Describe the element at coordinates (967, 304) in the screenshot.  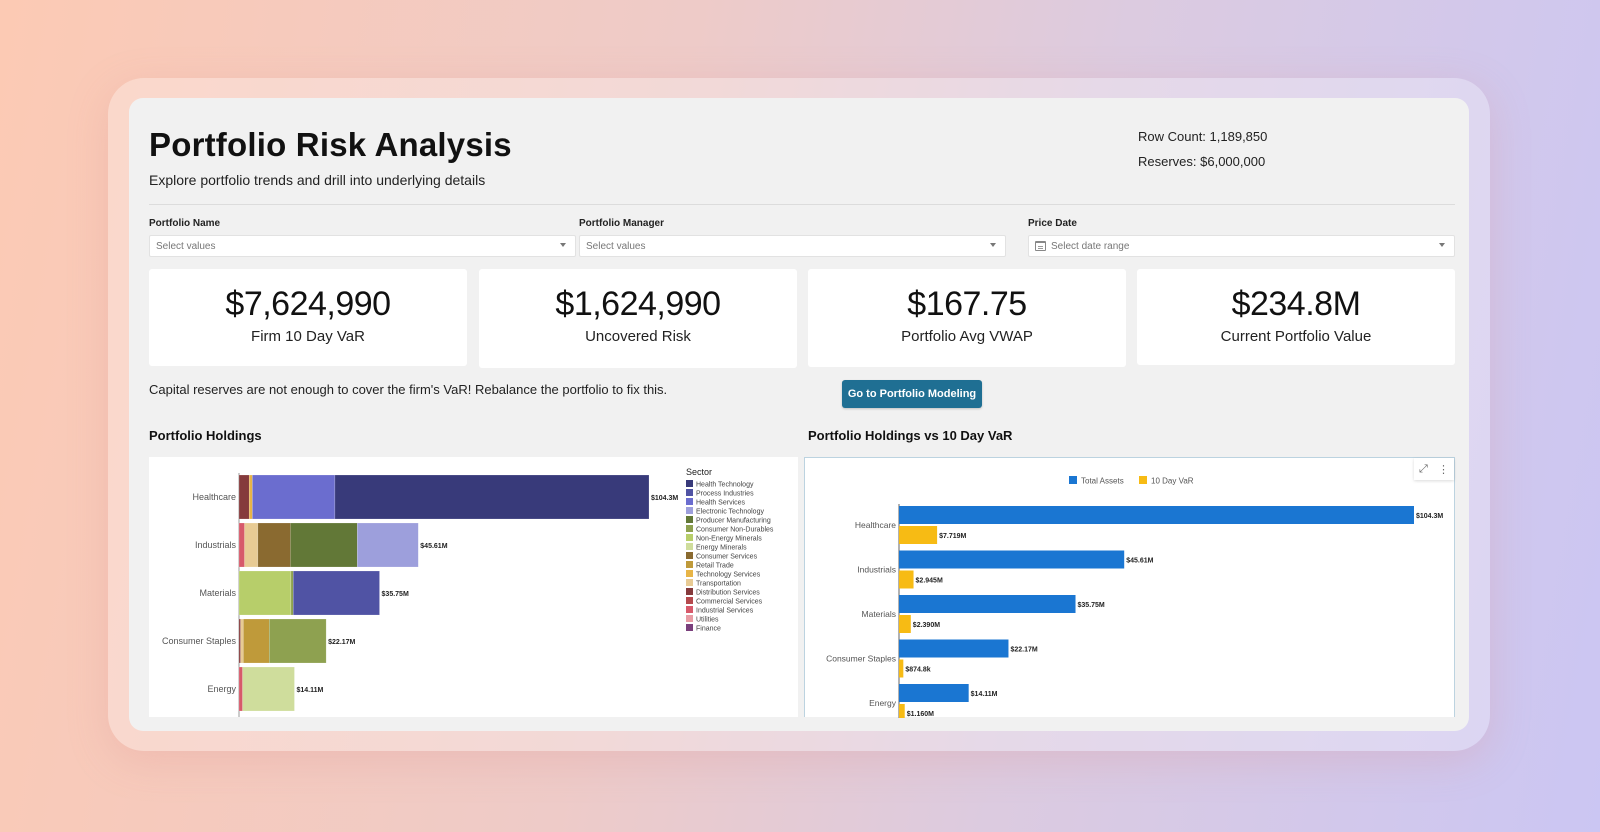
I see `kpi-value: $167.75` at that location.